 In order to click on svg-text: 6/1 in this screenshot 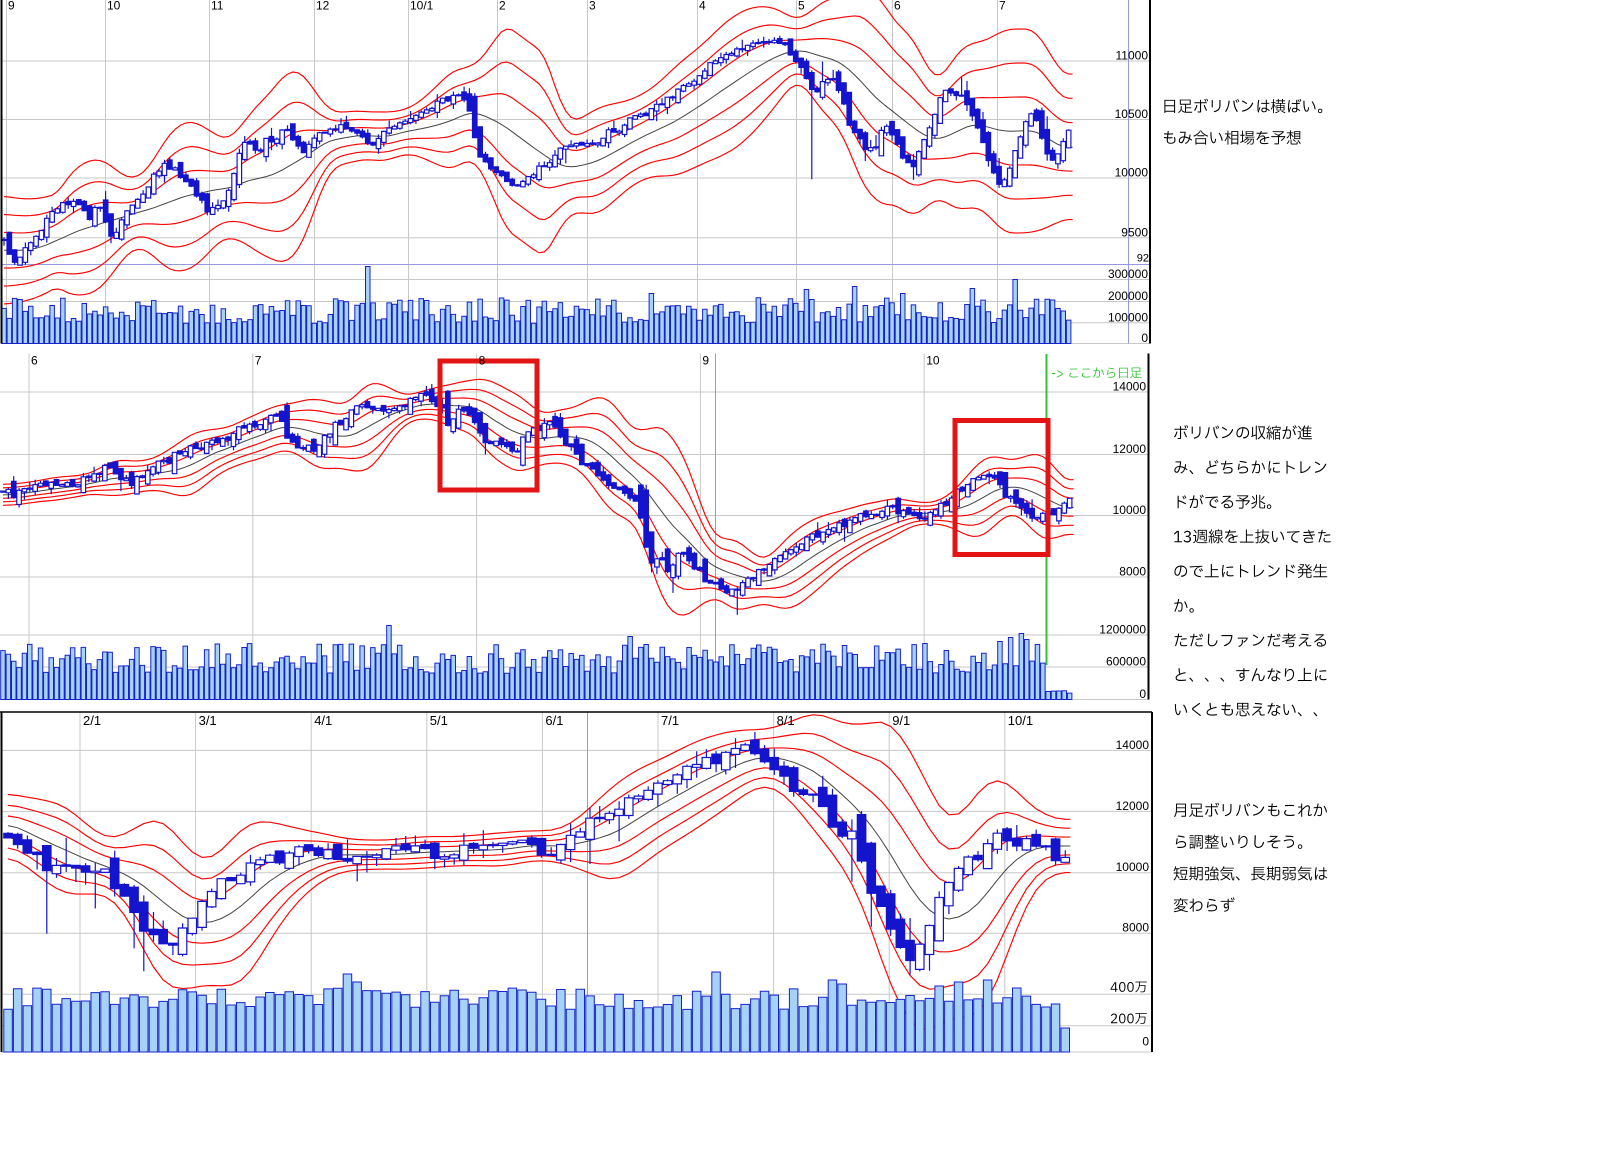, I will do `click(554, 720)`.